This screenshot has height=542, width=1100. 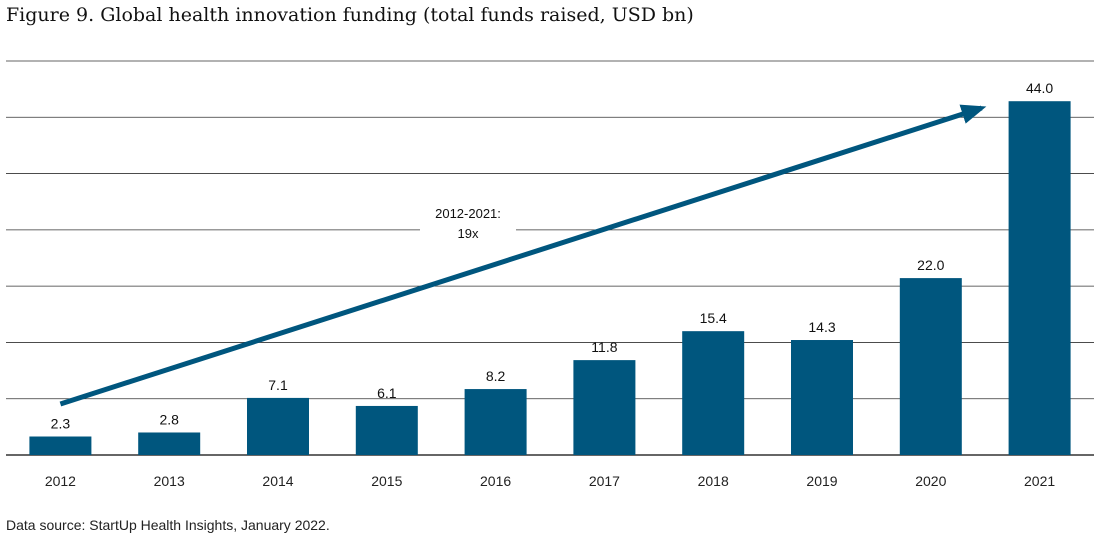 I want to click on data-label-2016: 8.2, so click(x=496, y=376).